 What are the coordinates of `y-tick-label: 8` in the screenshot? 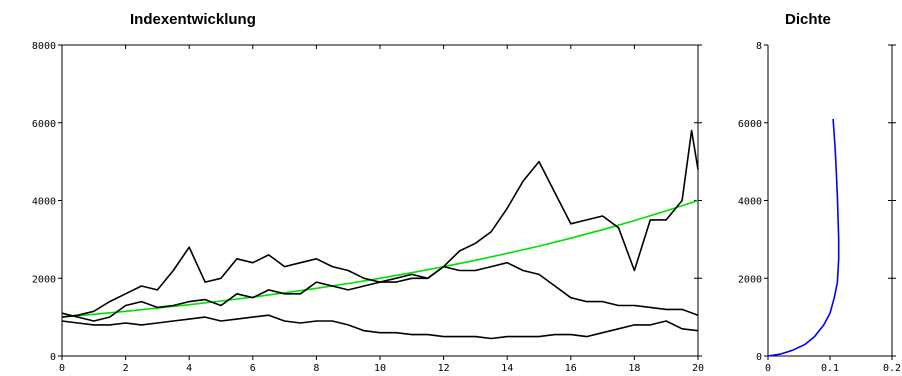 It's located at (759, 46).